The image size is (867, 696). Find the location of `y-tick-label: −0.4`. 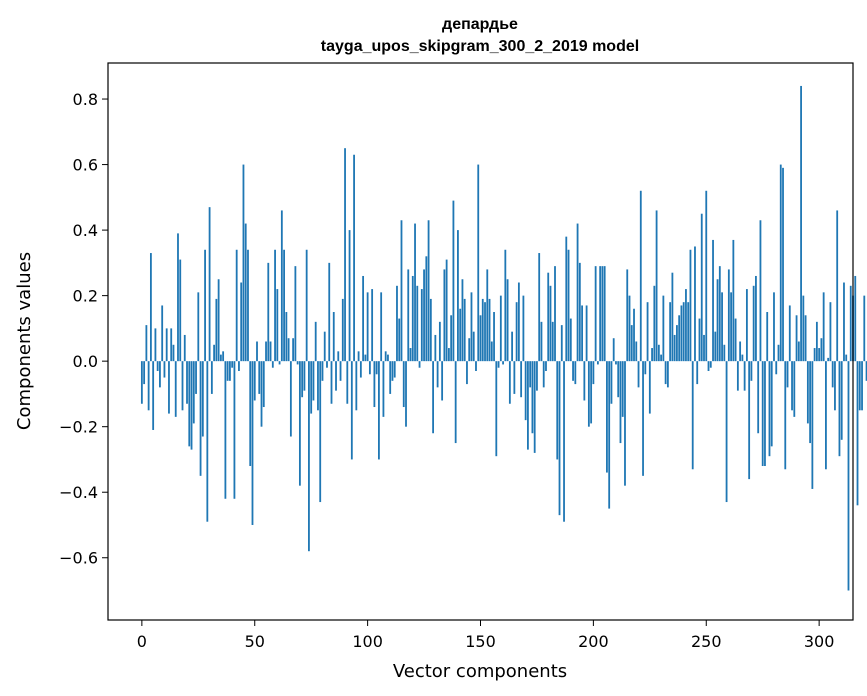

y-tick-label: −0.4 is located at coordinates (78, 492).